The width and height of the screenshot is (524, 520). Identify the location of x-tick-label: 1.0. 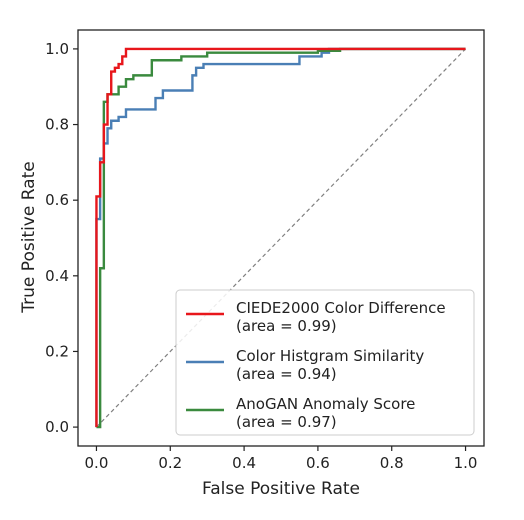
(466, 463).